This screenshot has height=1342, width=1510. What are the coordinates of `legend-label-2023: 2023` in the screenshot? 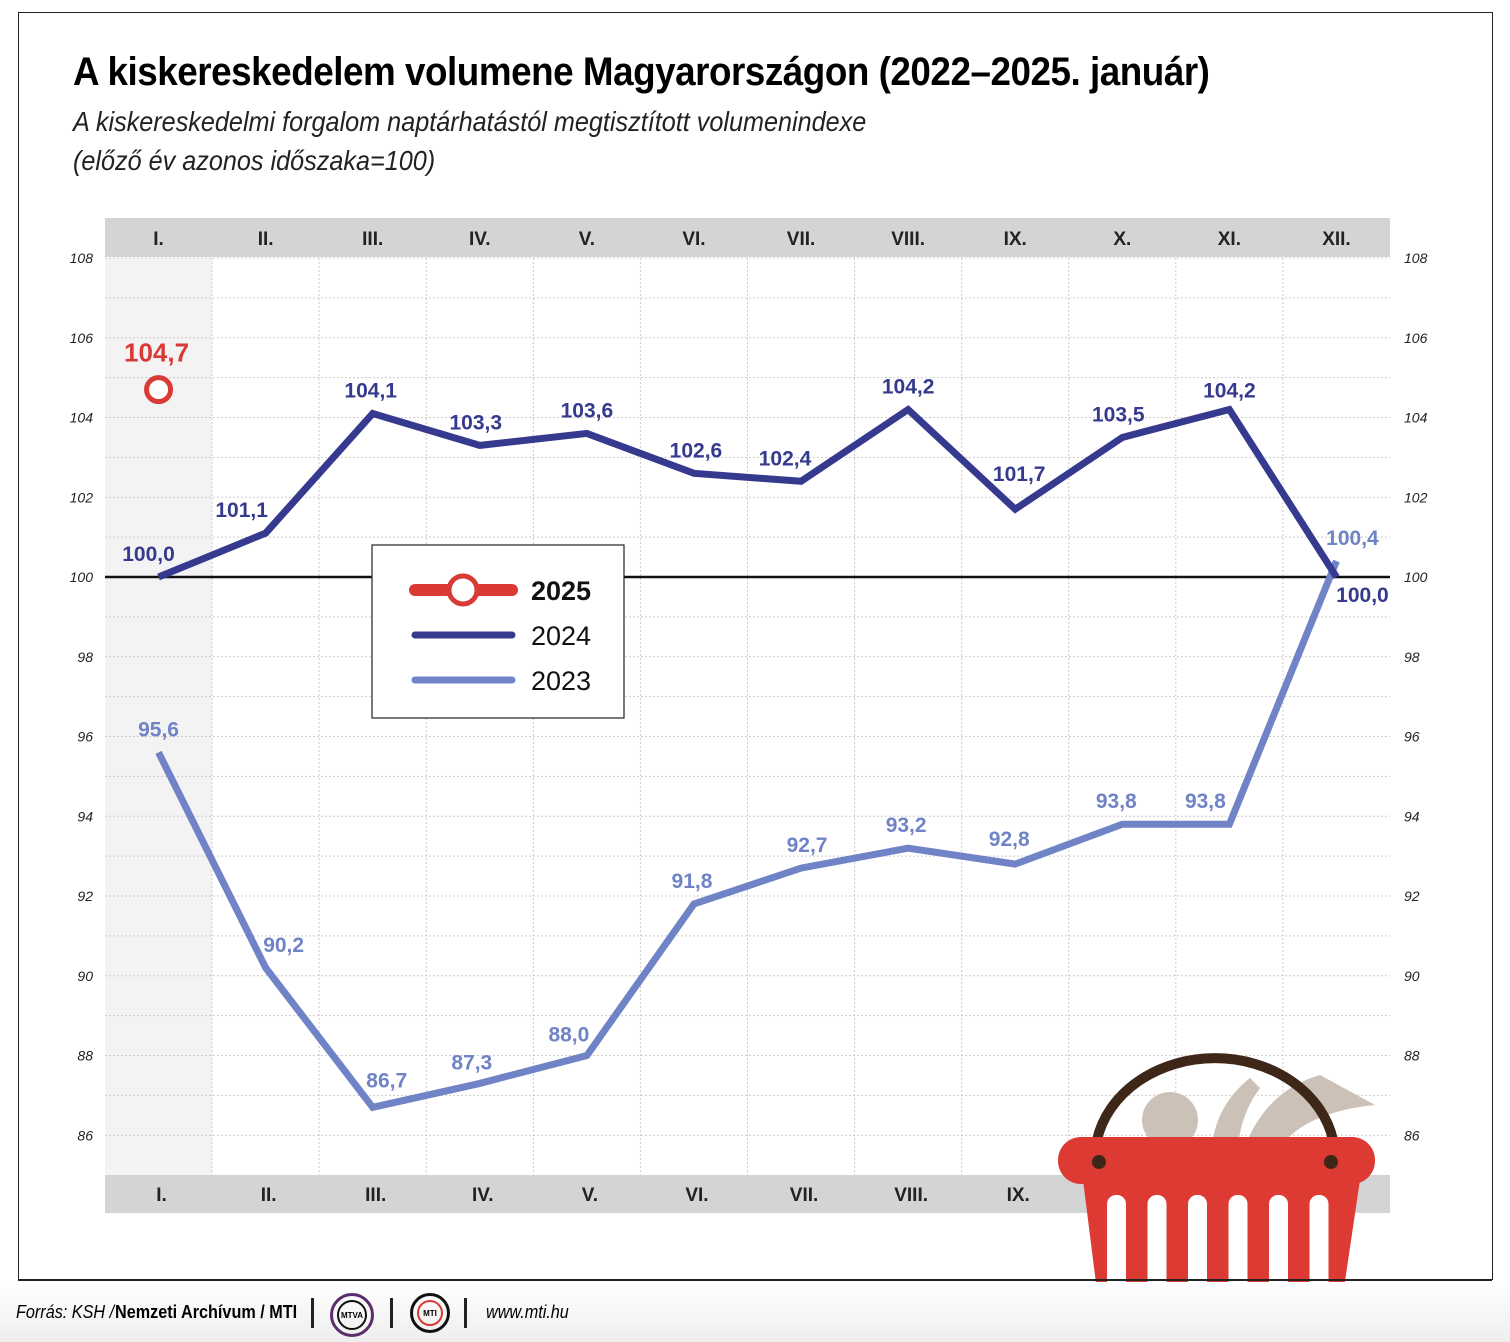 It's located at (561, 681).